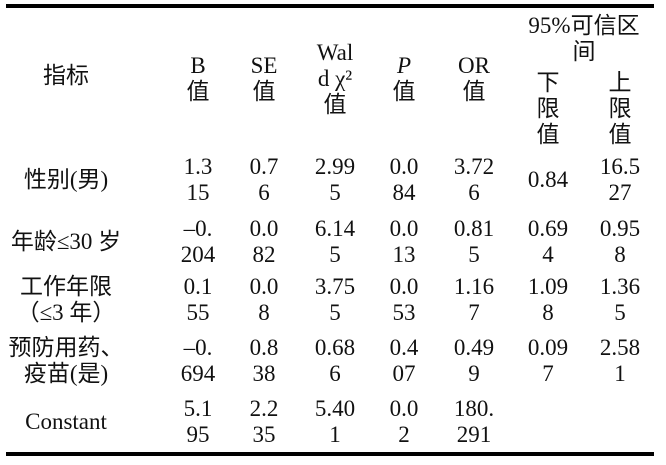 This screenshot has height=465, width=666. Describe the element at coordinates (264, 179) in the screenshot. I see `cell-se: 0.7 6` at that location.